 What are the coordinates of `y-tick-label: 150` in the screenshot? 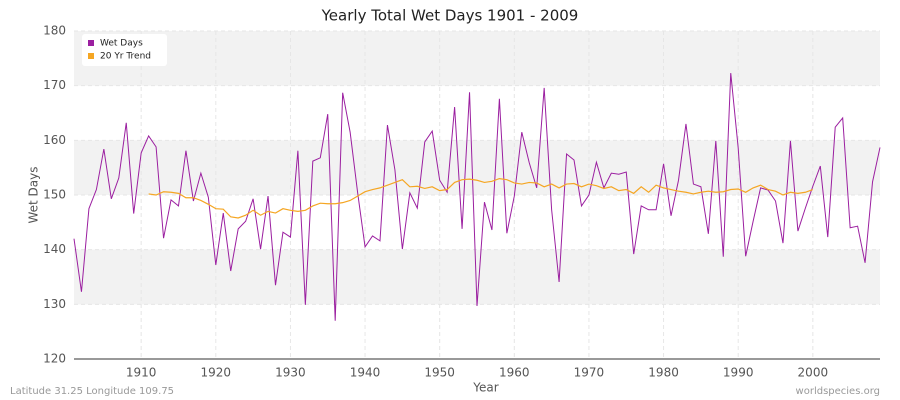 It's located at (54, 195).